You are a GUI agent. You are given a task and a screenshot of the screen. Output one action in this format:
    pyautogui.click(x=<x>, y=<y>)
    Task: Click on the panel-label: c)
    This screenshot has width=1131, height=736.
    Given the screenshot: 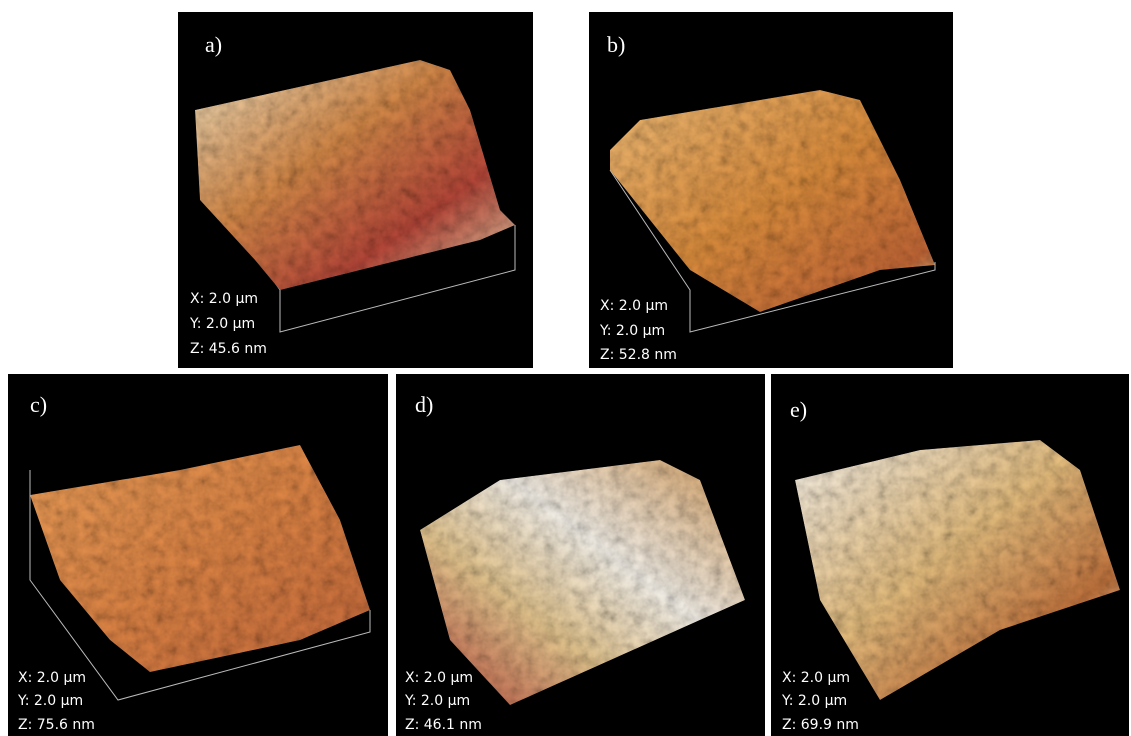 What is the action you would take?
    pyautogui.click(x=38, y=404)
    